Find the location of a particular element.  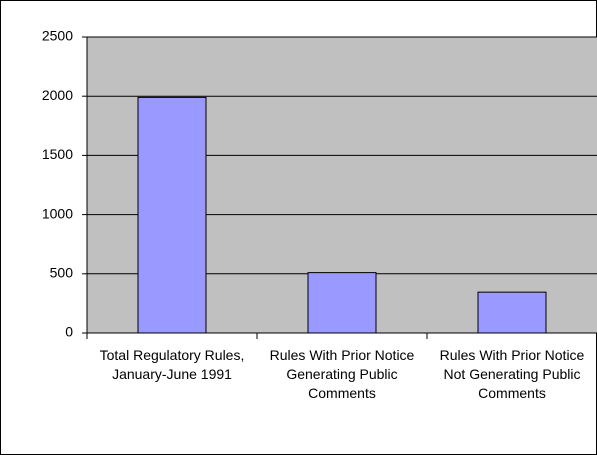

y-tick-label: 2500 is located at coordinates (57, 36).